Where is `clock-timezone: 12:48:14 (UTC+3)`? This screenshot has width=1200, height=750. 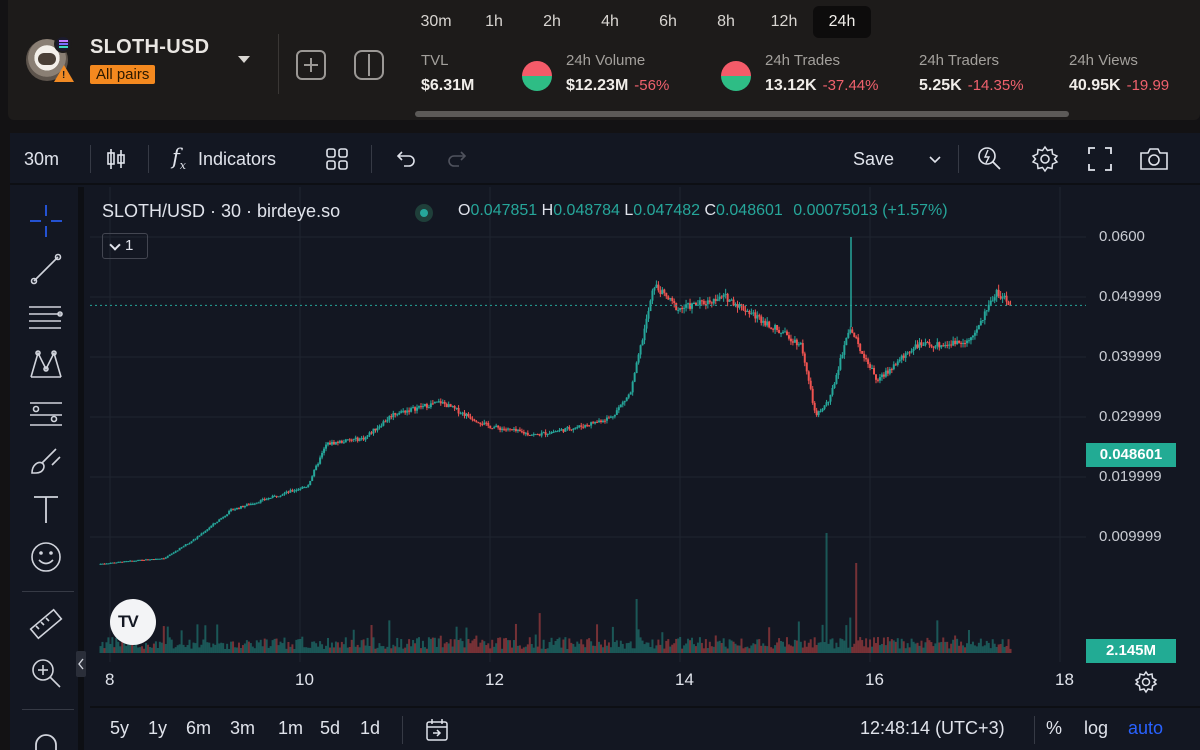 clock-timezone: 12:48:14 (UTC+3) is located at coordinates (932, 728).